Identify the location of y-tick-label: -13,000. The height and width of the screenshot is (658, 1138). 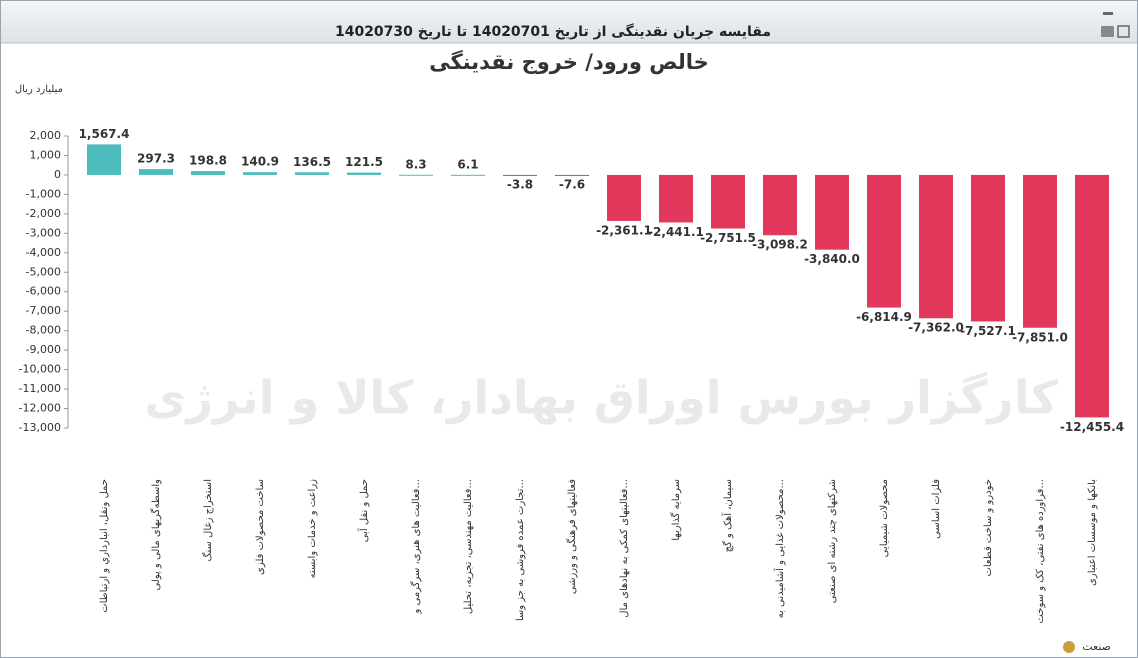
(40, 427).